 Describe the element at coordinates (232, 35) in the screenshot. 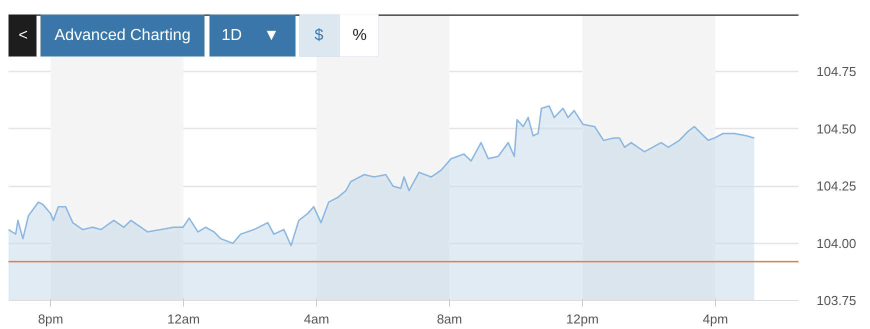

I see `annotation: 1D` at that location.